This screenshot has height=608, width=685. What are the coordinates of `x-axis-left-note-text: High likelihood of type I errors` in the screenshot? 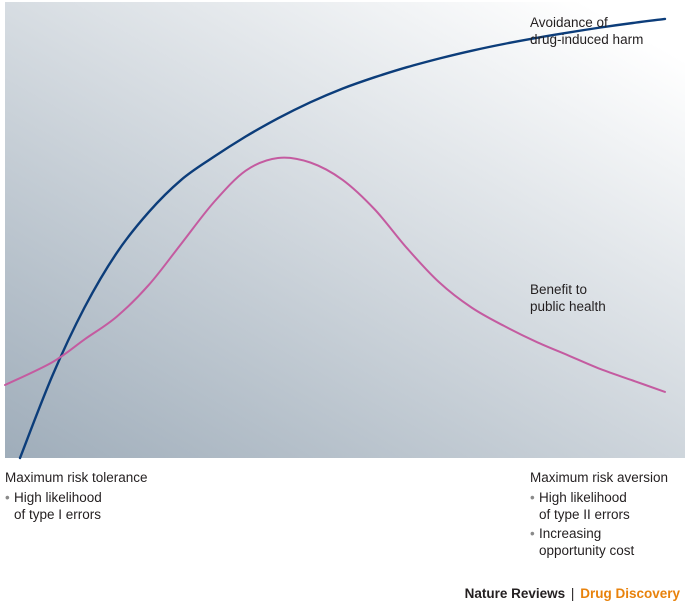 It's located at (58, 506).